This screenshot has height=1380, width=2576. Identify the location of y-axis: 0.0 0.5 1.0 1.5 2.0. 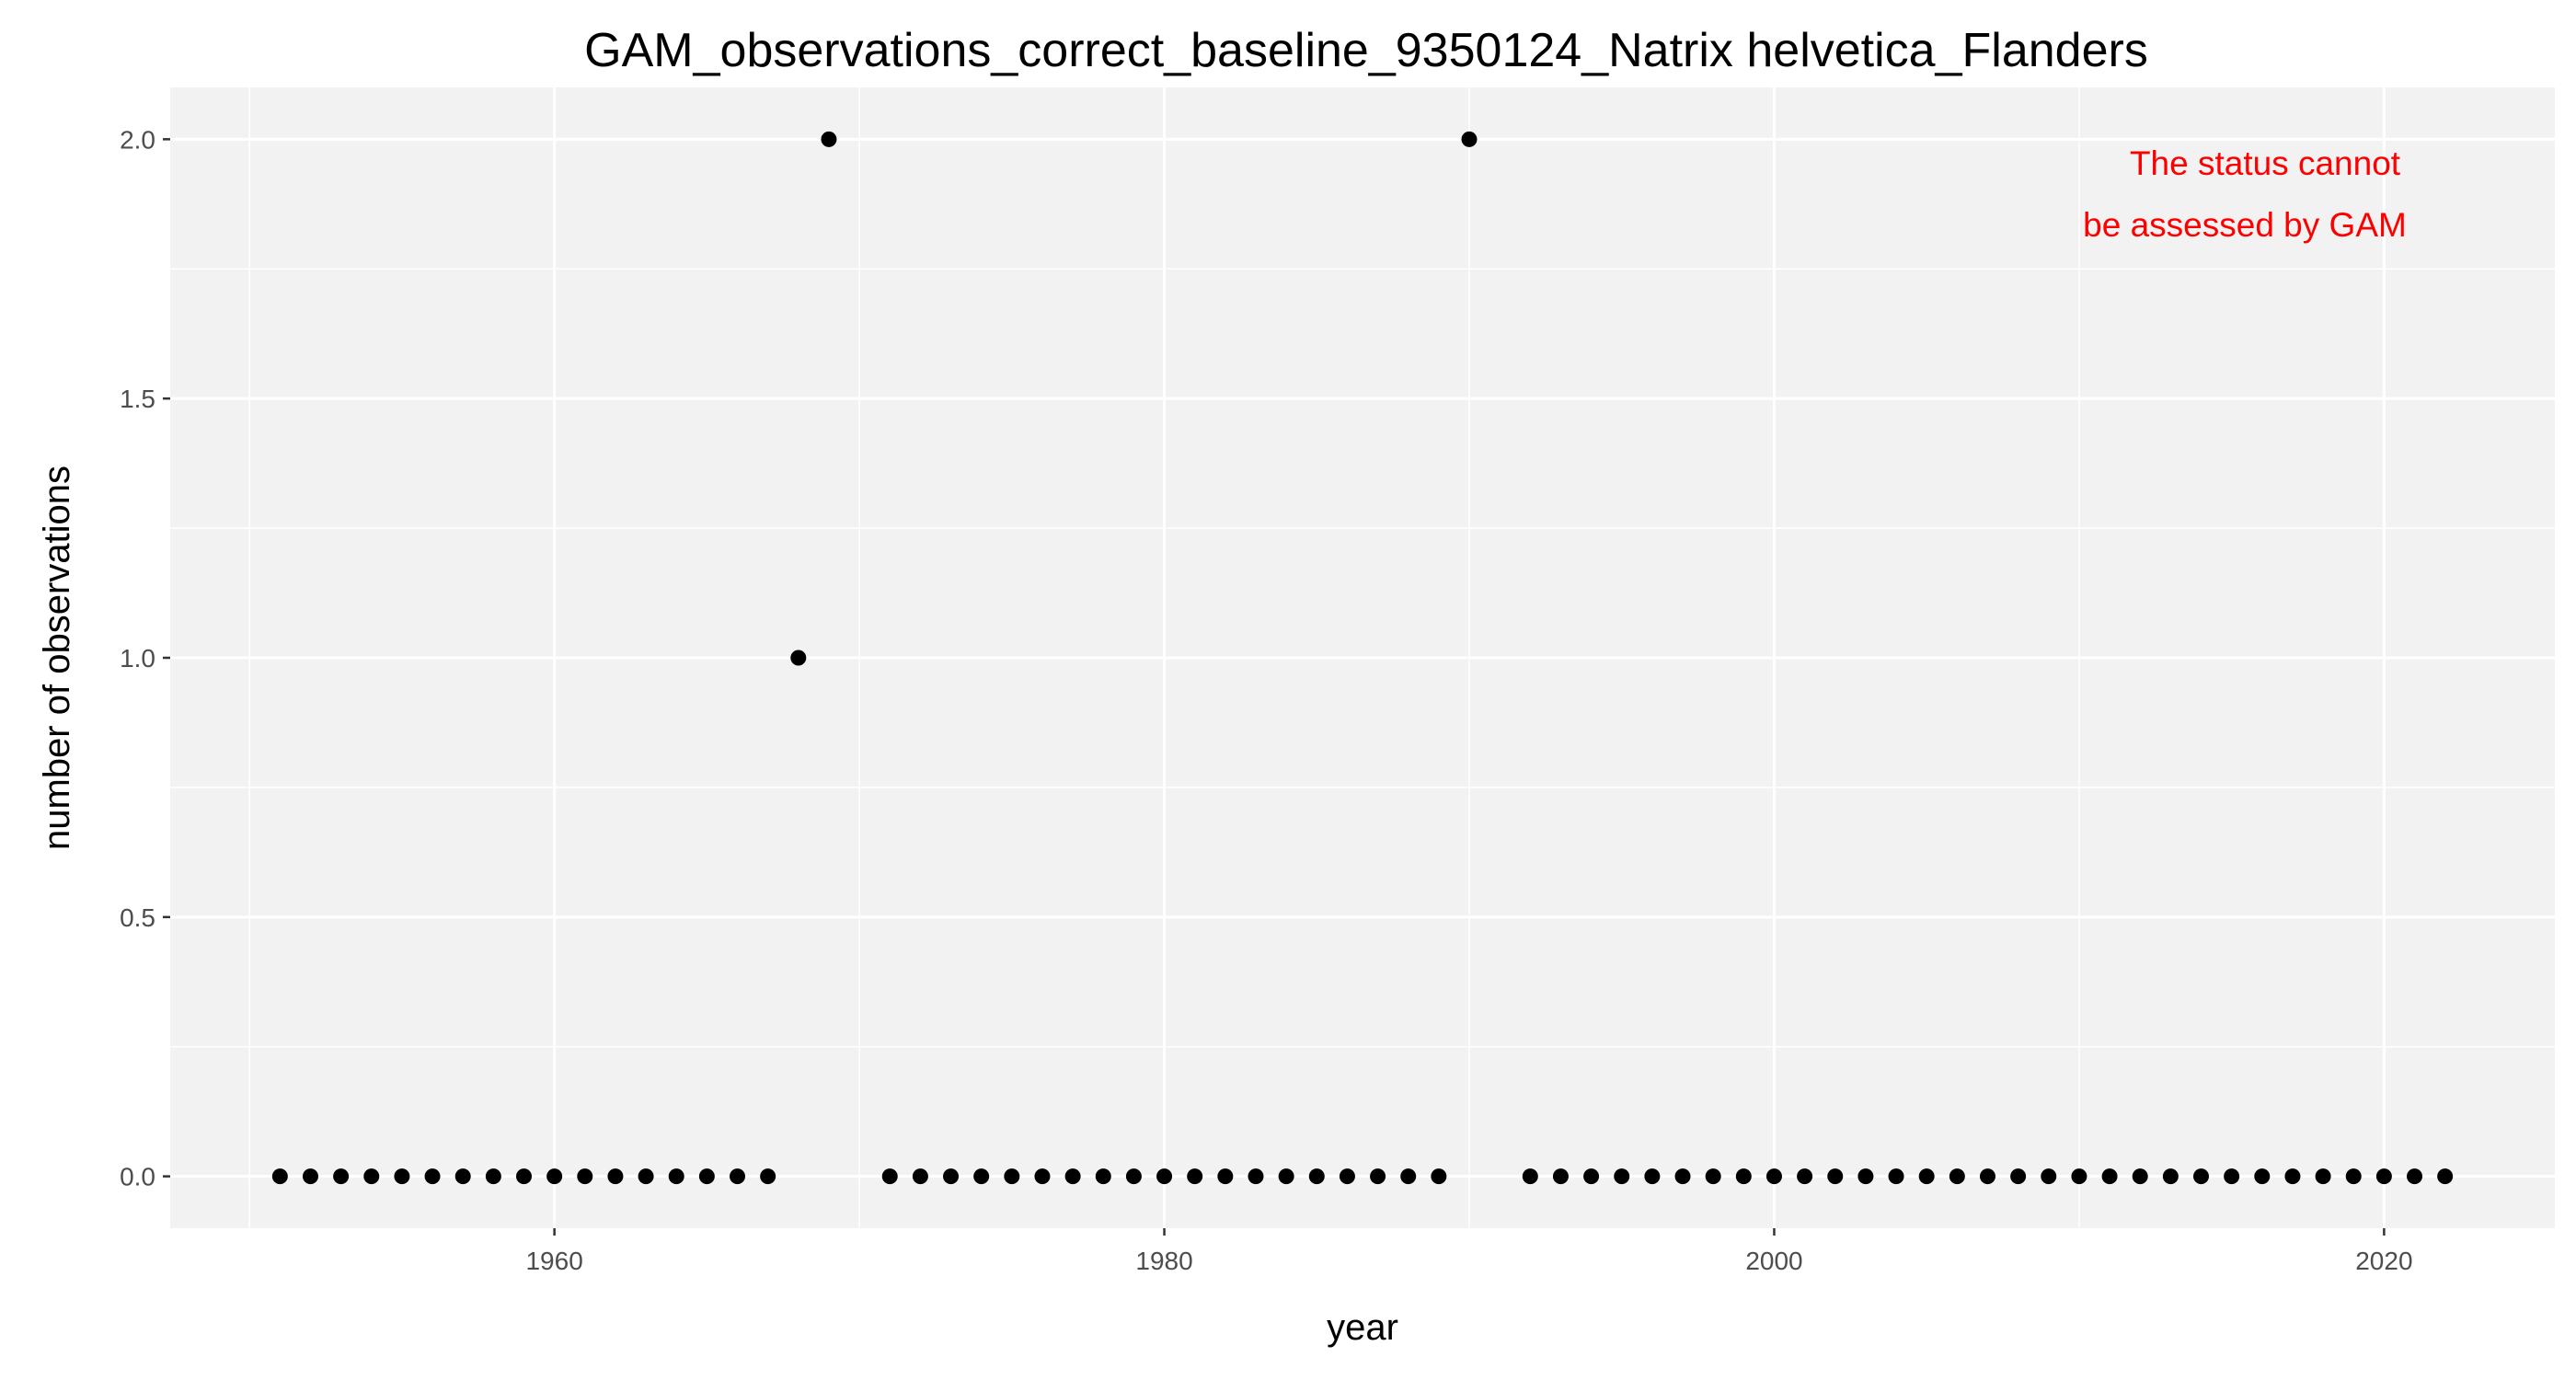
(145, 658).